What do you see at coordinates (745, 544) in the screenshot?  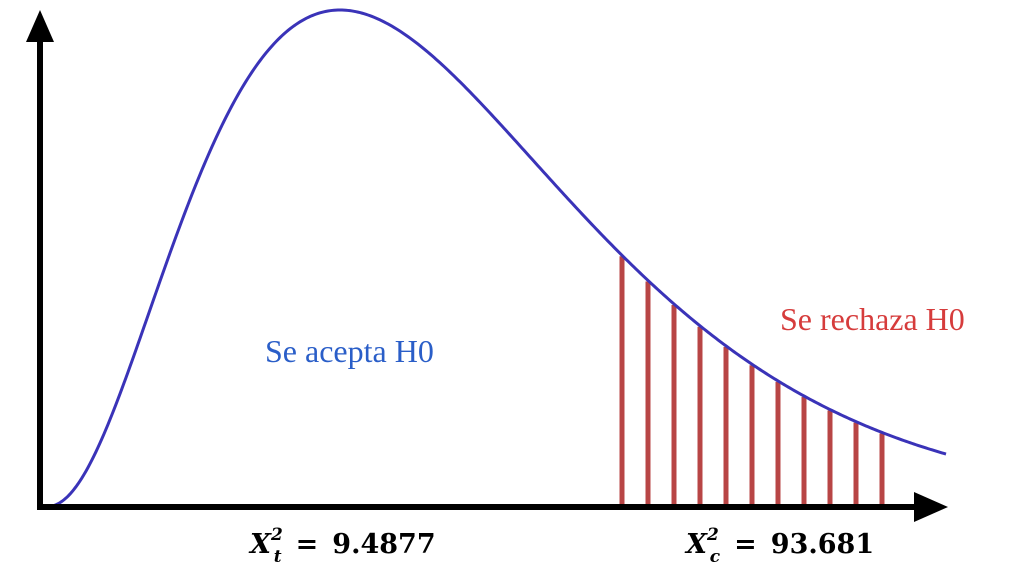 I see `calculated-equals: =` at bounding box center [745, 544].